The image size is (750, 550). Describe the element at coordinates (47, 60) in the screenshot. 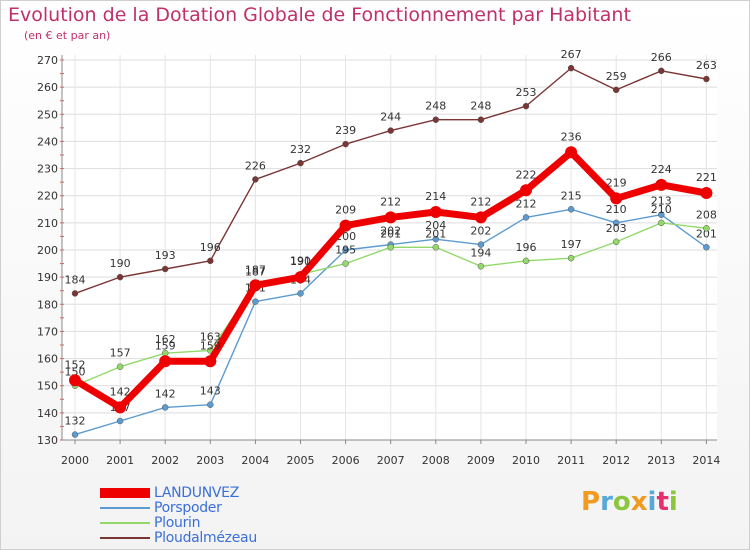

I see `y-tick-label: 270` at that location.